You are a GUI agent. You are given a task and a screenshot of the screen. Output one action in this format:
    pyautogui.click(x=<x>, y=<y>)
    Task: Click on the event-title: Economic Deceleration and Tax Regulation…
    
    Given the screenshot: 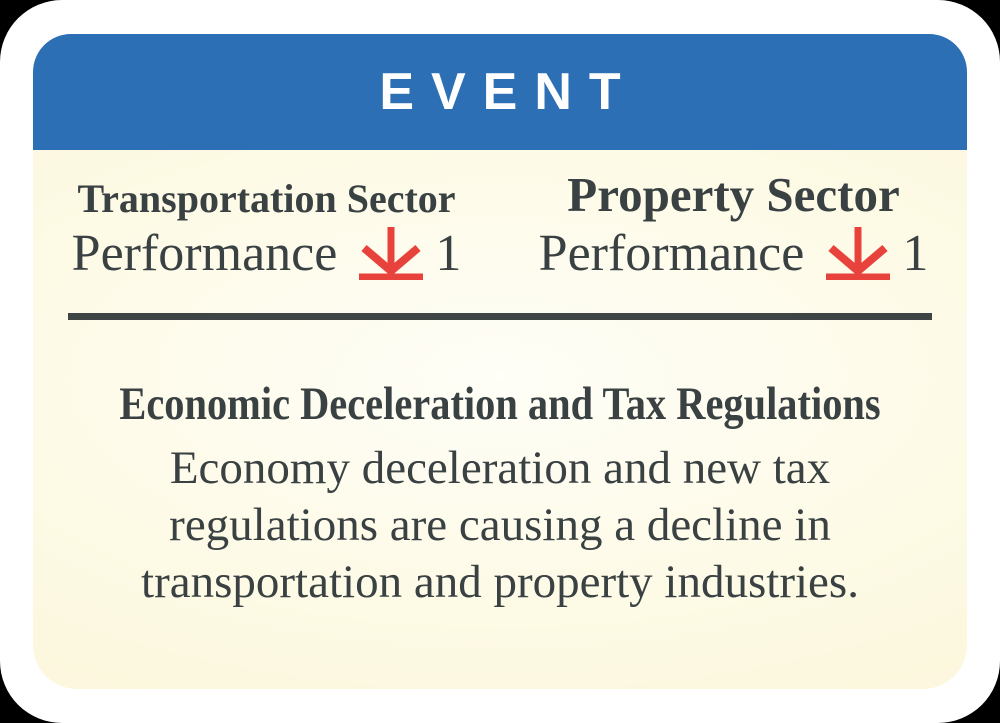 What is the action you would take?
    pyautogui.click(x=500, y=404)
    